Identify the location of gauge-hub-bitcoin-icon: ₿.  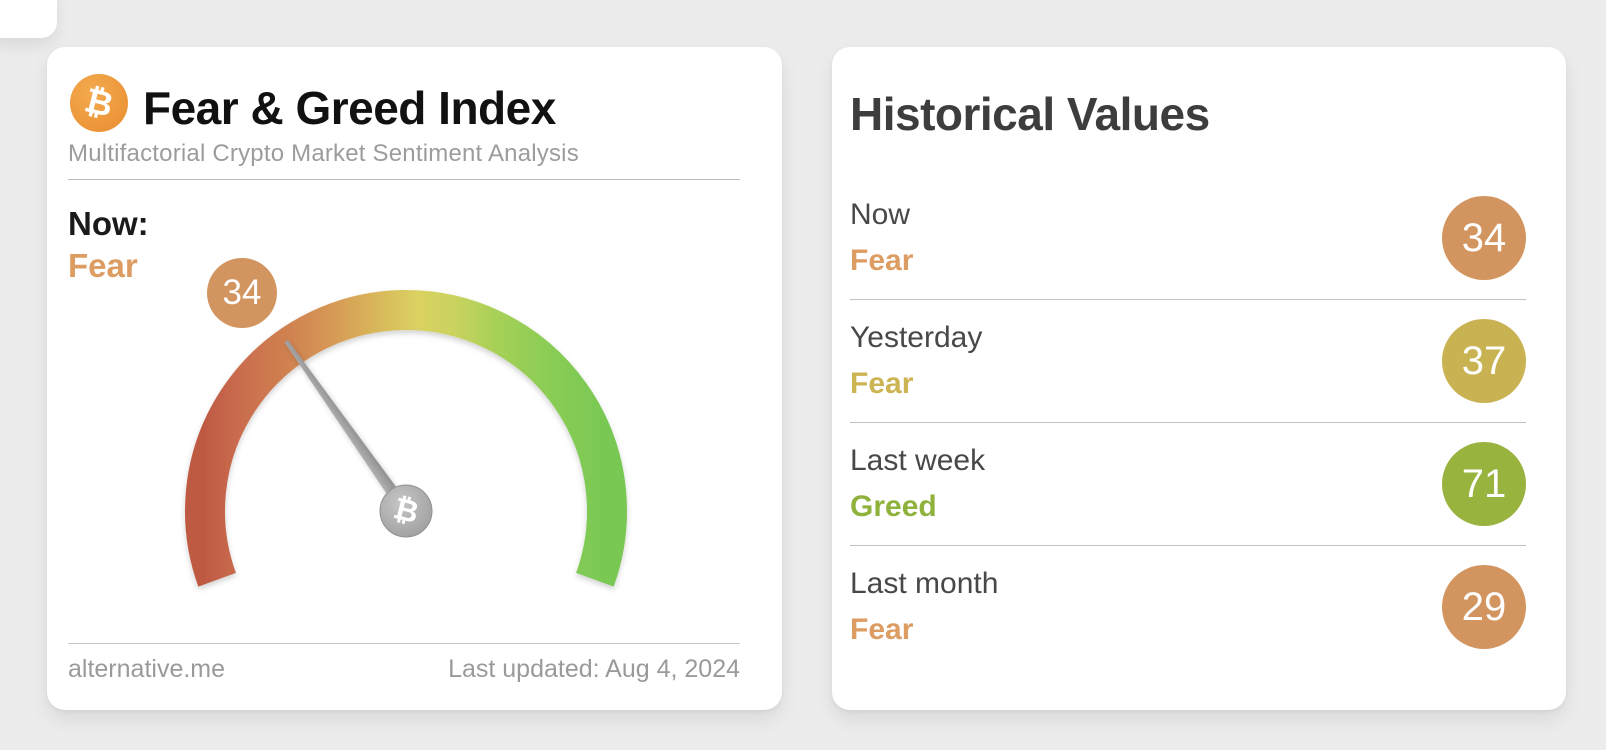
(406, 511).